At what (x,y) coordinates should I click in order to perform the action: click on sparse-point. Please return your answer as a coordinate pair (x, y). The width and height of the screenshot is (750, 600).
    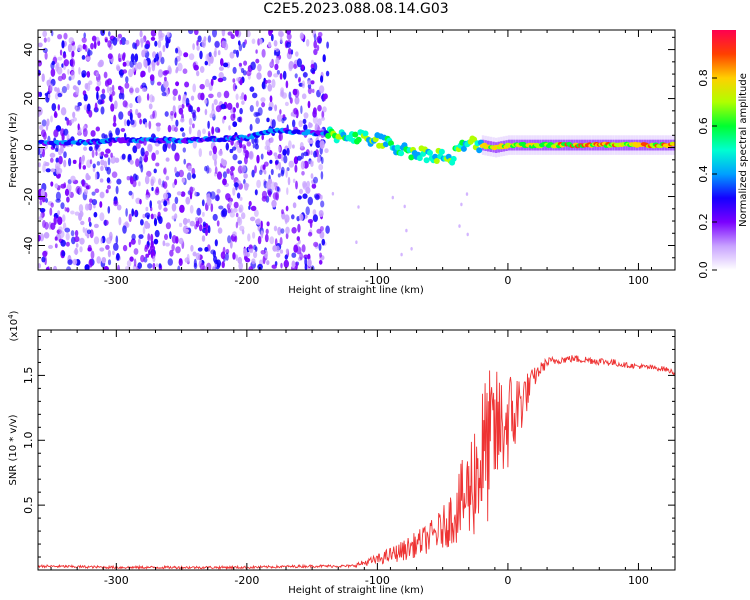
    Looking at the image, I should click on (459, 226).